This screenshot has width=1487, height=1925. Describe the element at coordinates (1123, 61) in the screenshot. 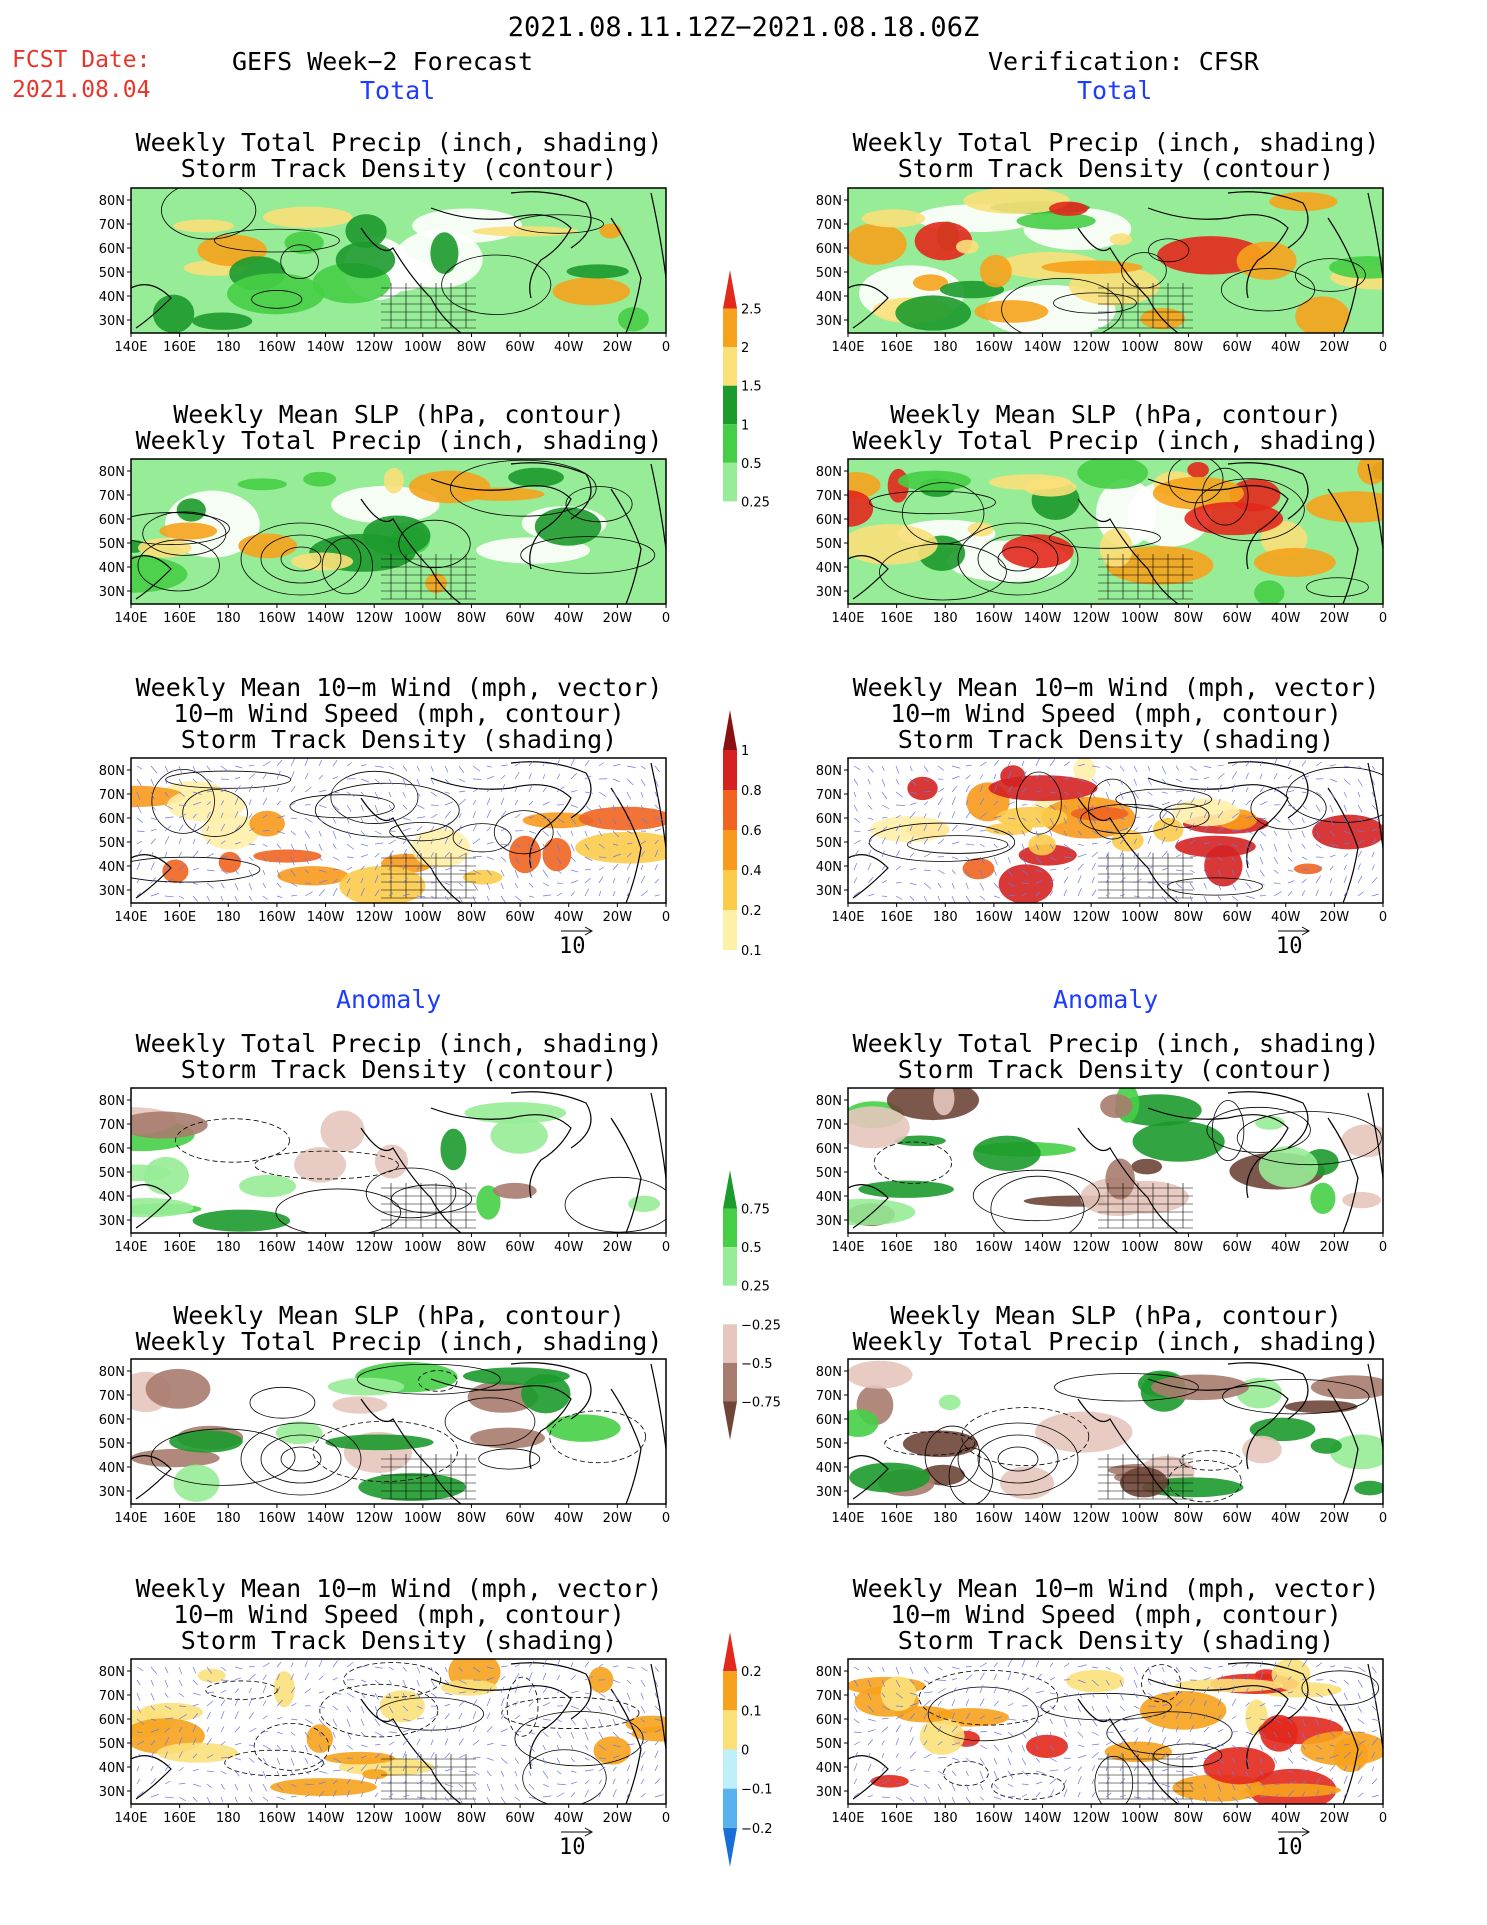

I see `right-header: Verification: CFSR` at that location.